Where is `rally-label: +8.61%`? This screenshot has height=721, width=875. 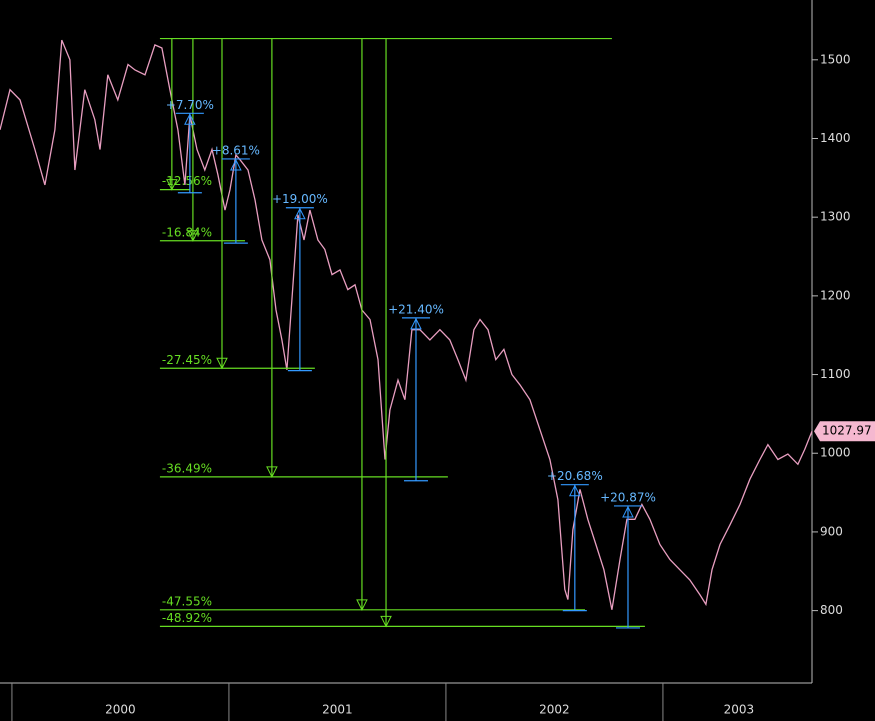 rally-label: +8.61% is located at coordinates (236, 150).